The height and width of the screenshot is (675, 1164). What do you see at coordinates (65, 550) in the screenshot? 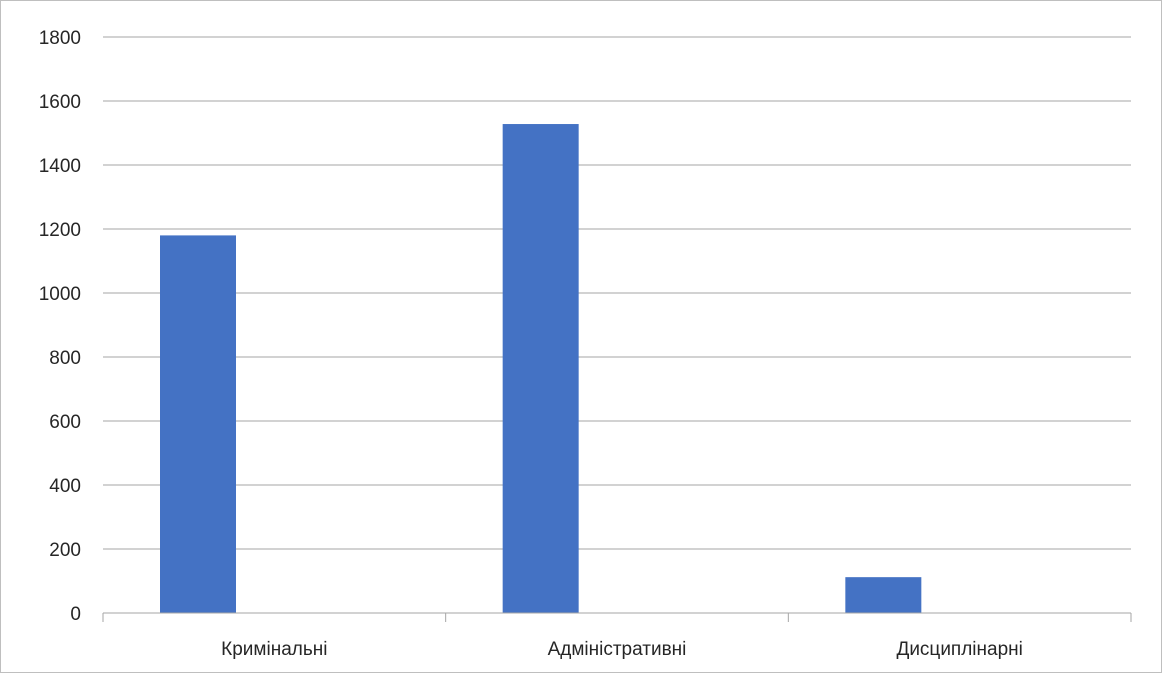
I see `y-tick-label: 200` at bounding box center [65, 550].